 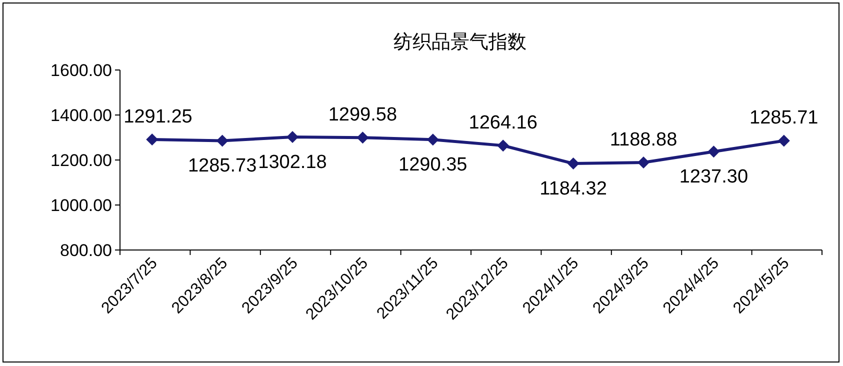 I want to click on y-tick-label: 1200.00, so click(x=81, y=160).